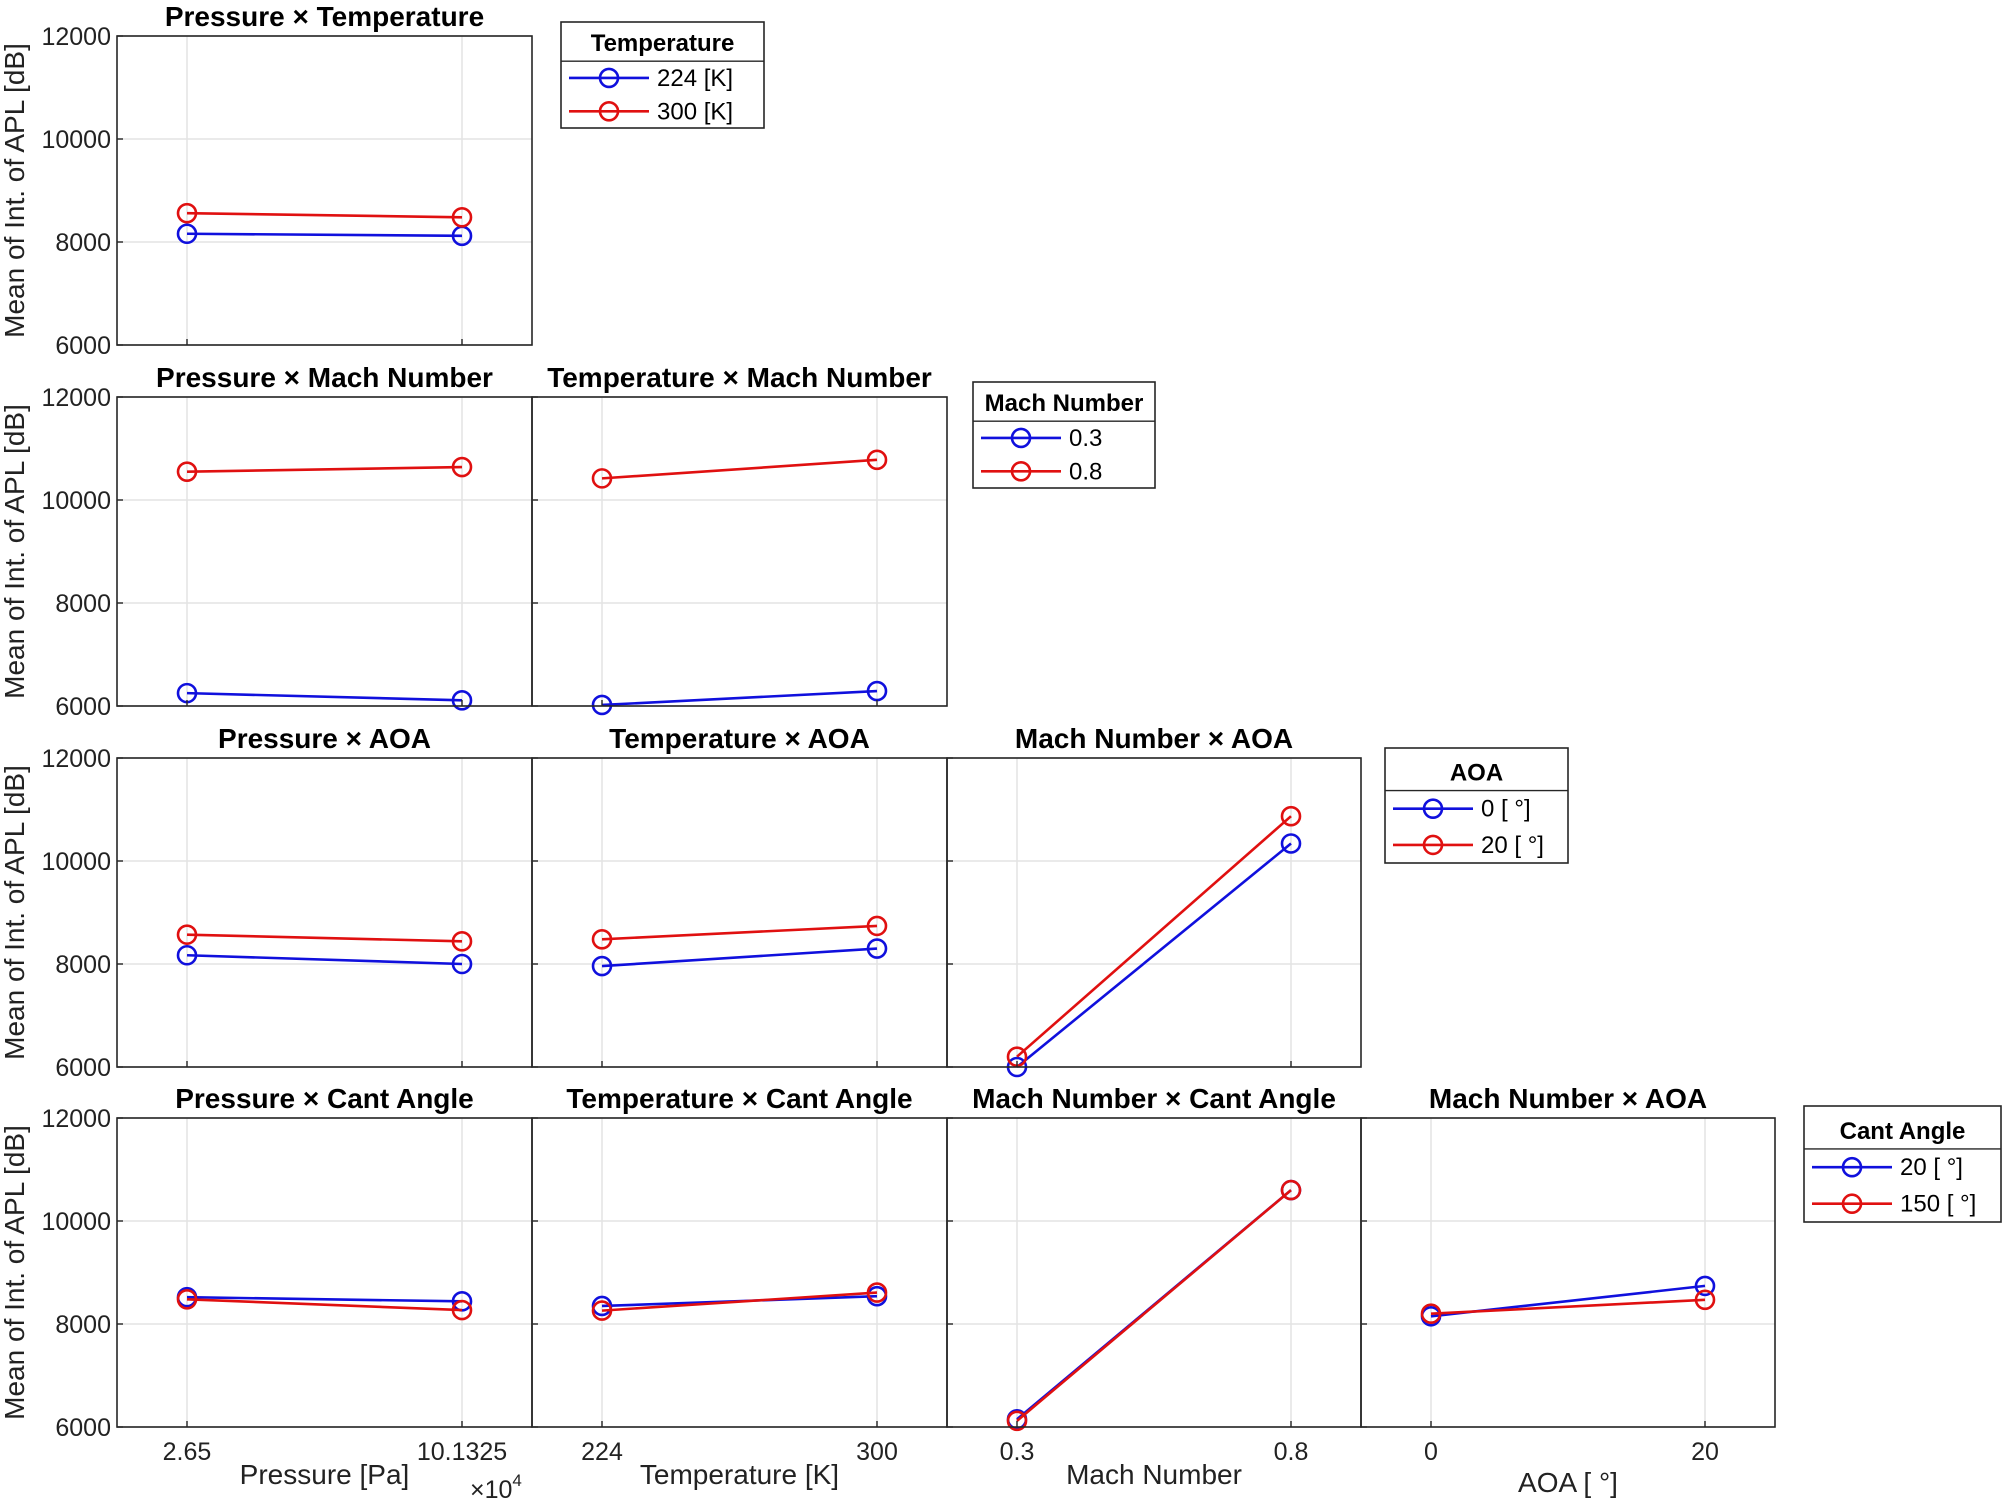  Describe the element at coordinates (516, 1480) in the screenshot. I see `x-exponent-power: 4` at that location.